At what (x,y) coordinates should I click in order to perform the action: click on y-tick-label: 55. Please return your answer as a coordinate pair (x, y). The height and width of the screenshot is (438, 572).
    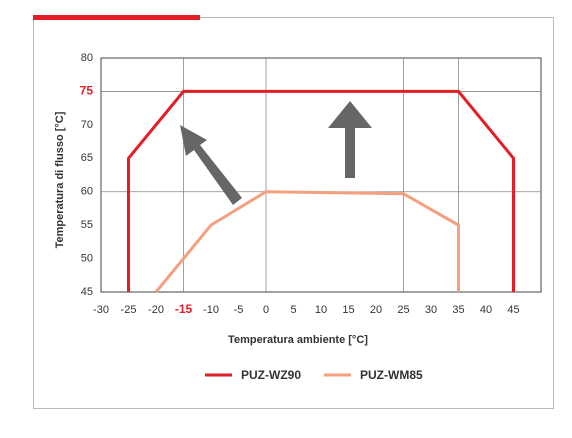
    Looking at the image, I should click on (87, 225).